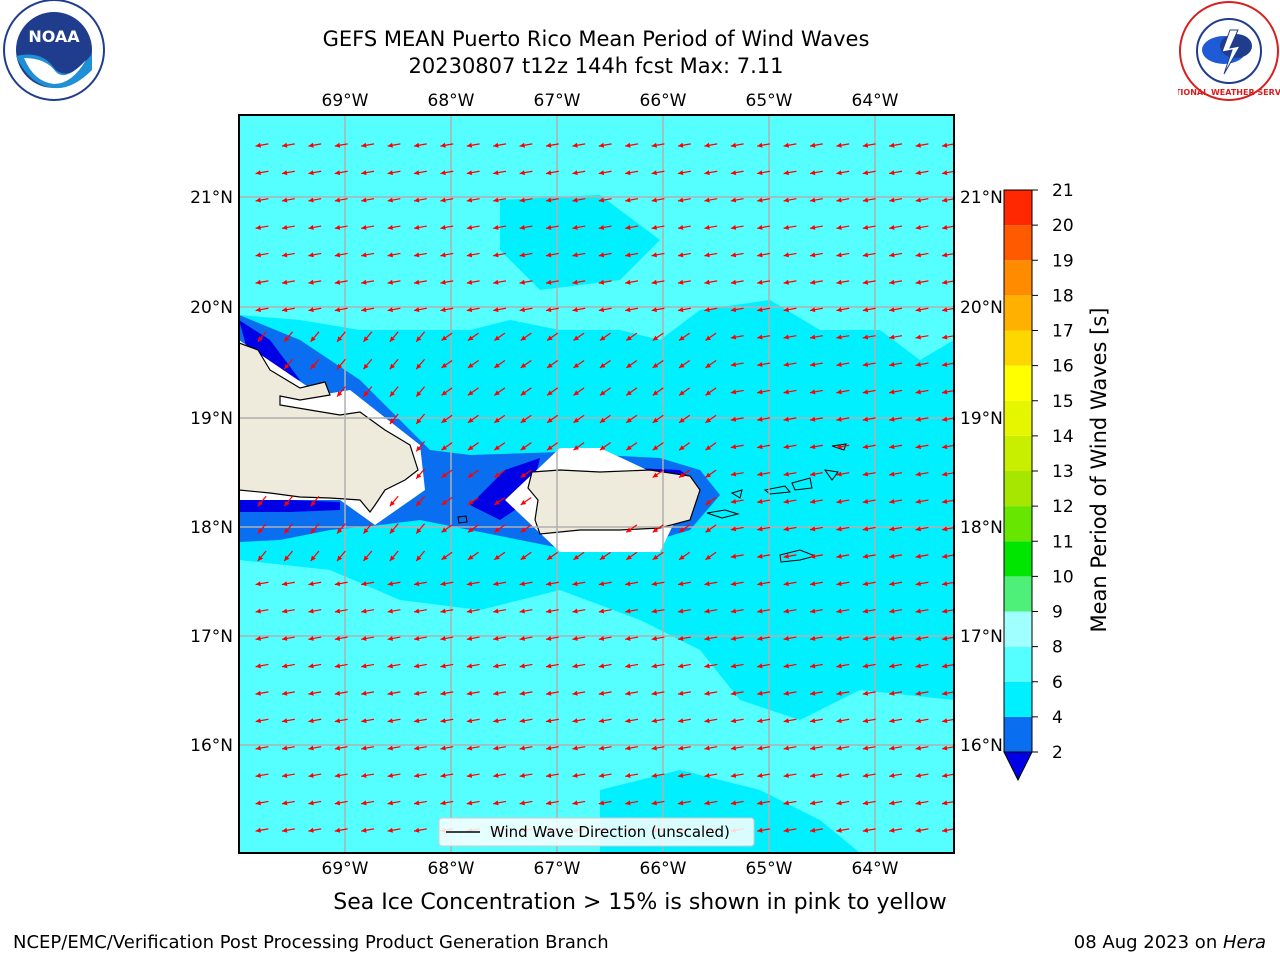 Image resolution: width=1280 pixels, height=960 pixels. Describe the element at coordinates (1229, 51) in the screenshot. I see `nws-logo-icon: NATIONAL WEATHER SERVICE` at that location.